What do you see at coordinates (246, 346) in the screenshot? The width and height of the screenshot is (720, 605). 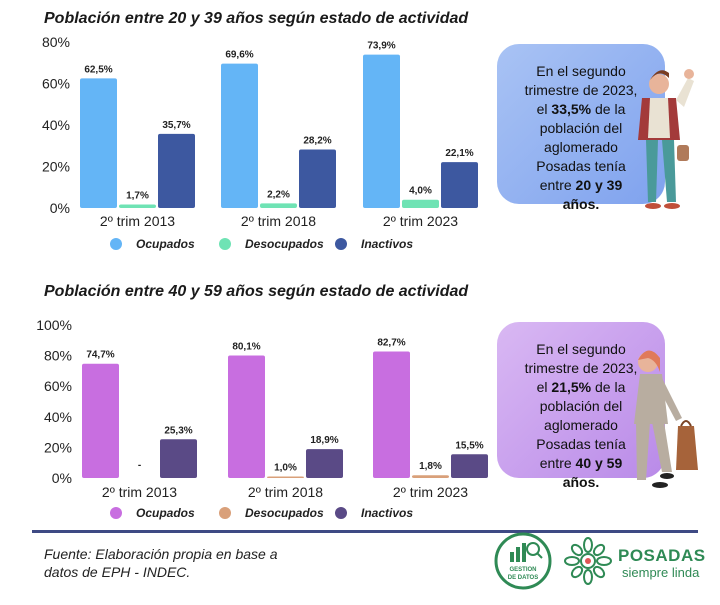 I see `data-label: 80,1%` at bounding box center [246, 346].